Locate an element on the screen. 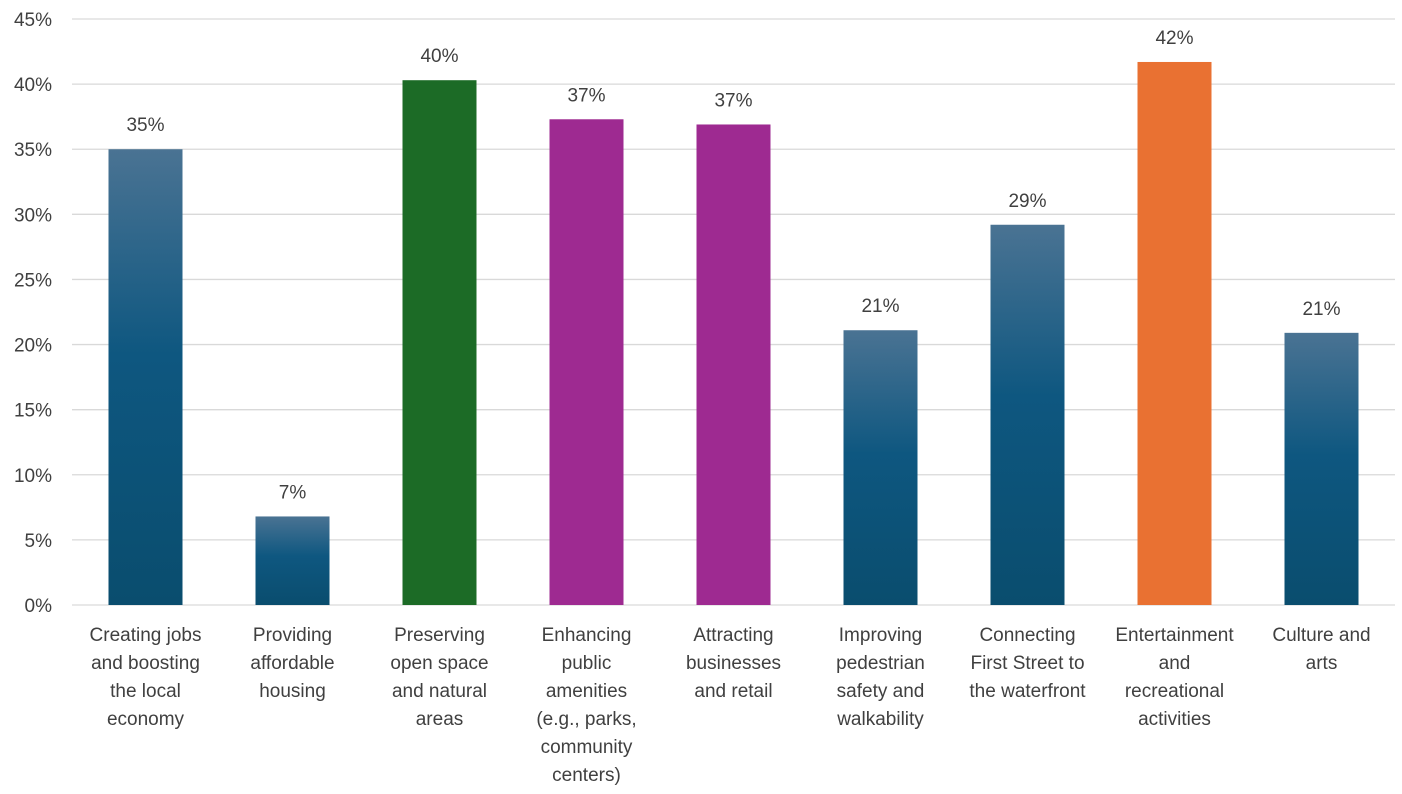 This screenshot has height=794, width=1402. y-tick-label: 45% is located at coordinates (33, 20).